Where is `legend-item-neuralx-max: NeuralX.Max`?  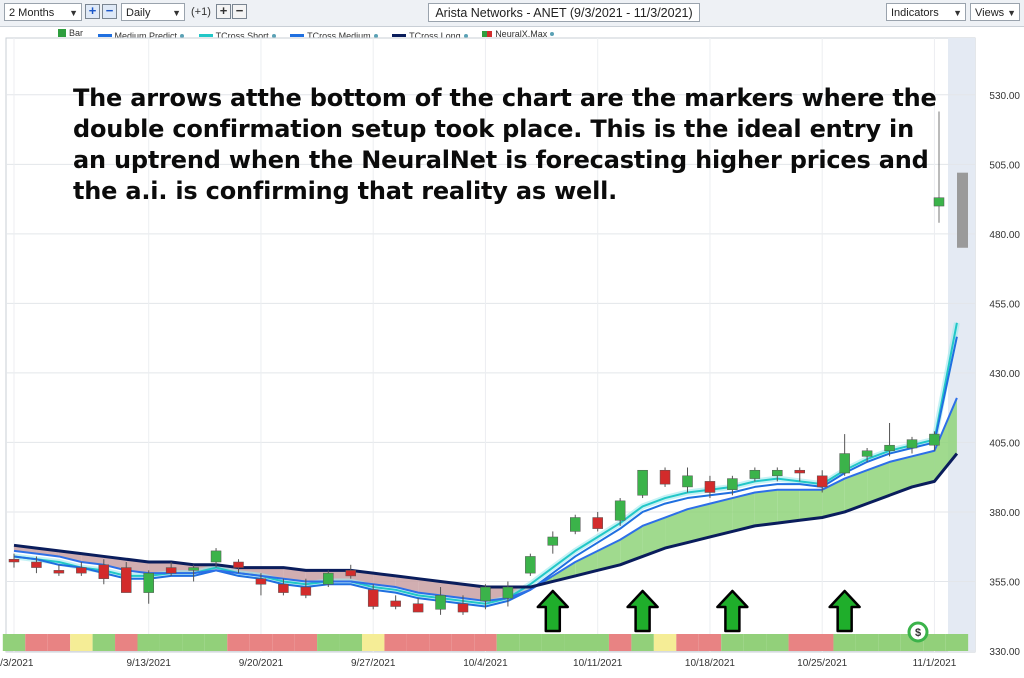 legend-item-neuralx-max: NeuralX.Max is located at coordinates (518, 34).